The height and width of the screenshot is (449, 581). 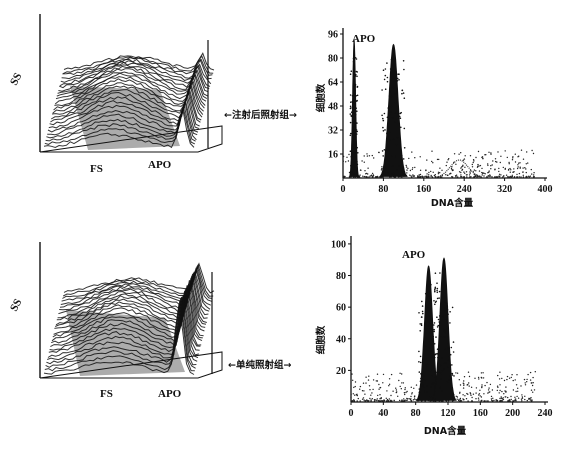 I want to click on ylabel-bottom-right: 细胞数, so click(x=321, y=339).